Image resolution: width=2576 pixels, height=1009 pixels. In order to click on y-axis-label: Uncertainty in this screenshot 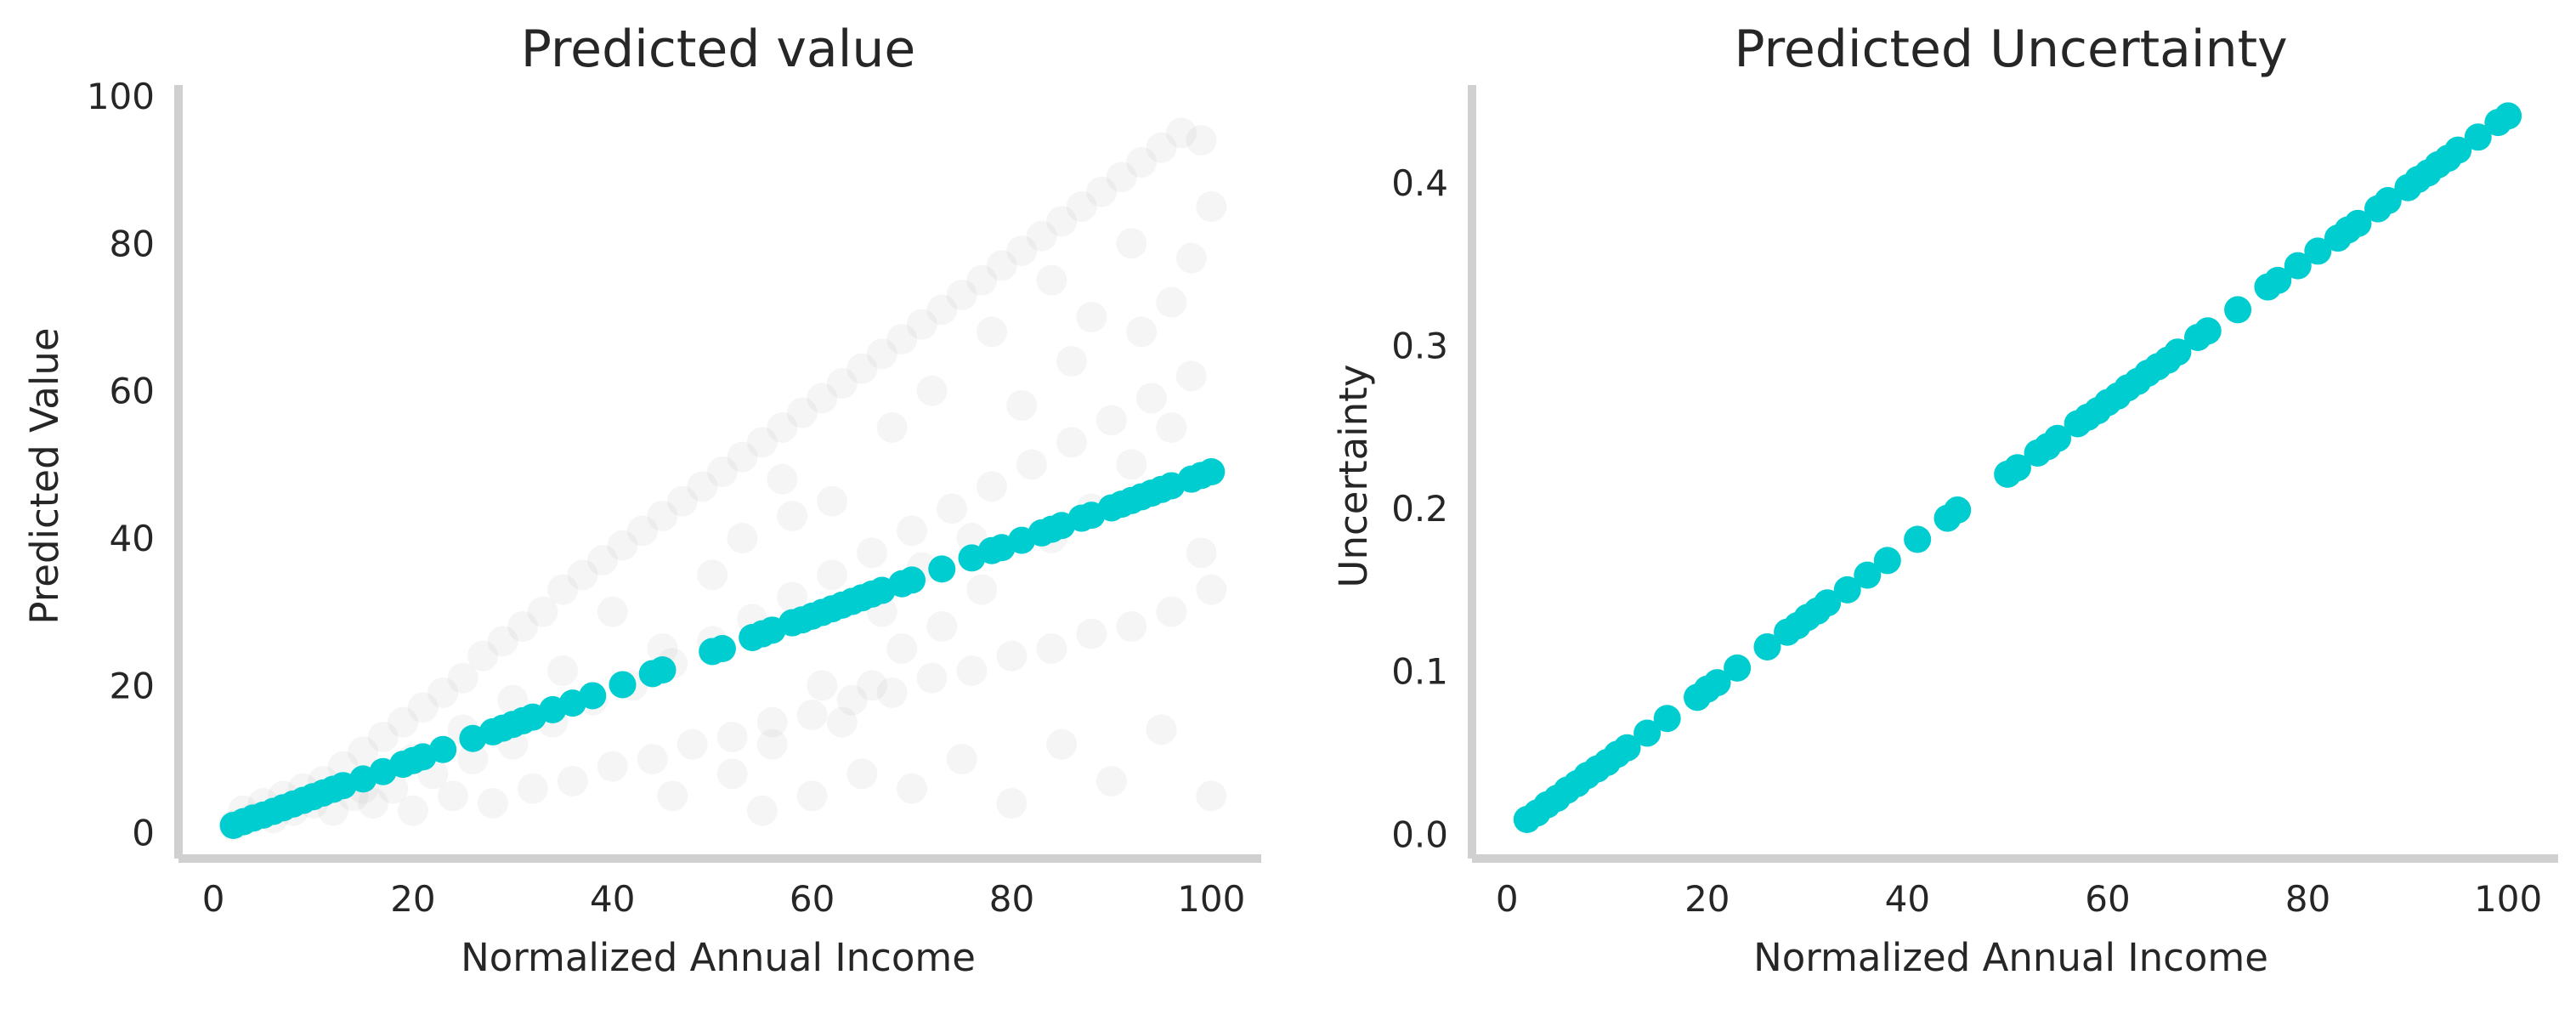, I will do `click(1353, 476)`.